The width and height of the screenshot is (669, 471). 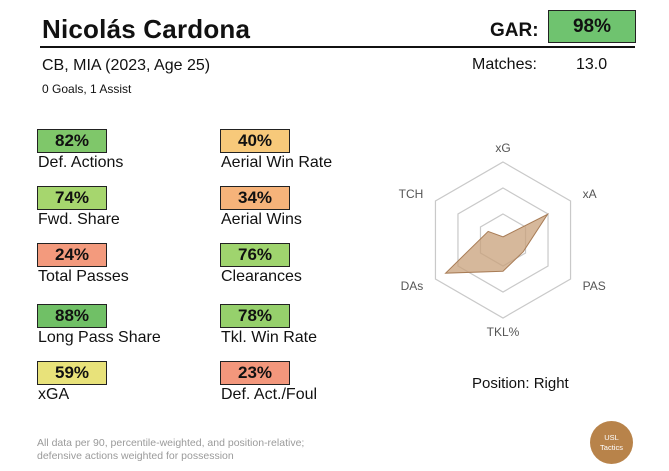 I want to click on radar-axis-label: xG, so click(x=502, y=148).